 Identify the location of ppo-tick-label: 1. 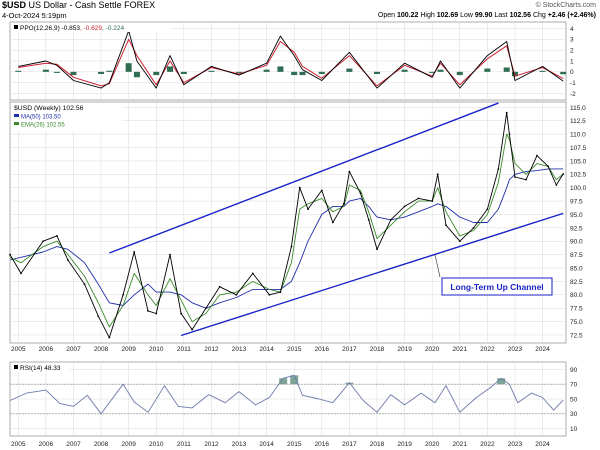
(572, 61).